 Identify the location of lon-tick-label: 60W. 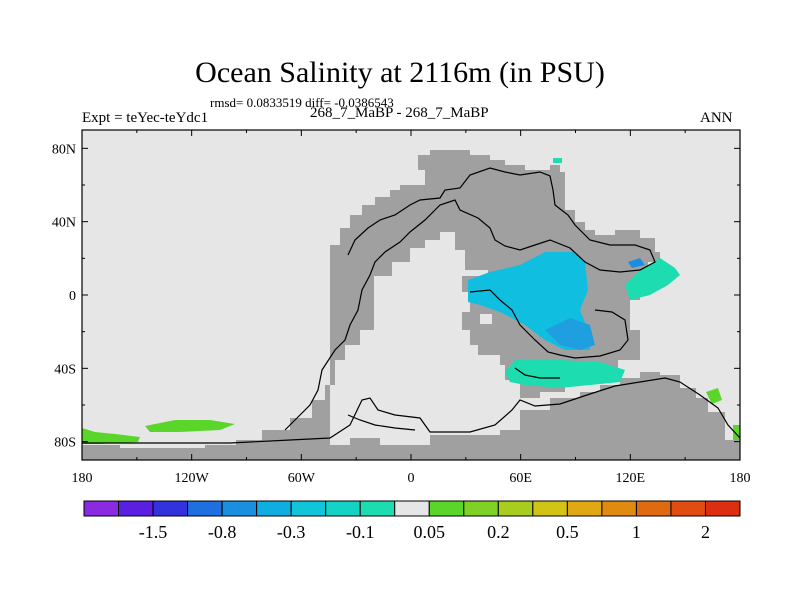
(302, 478).